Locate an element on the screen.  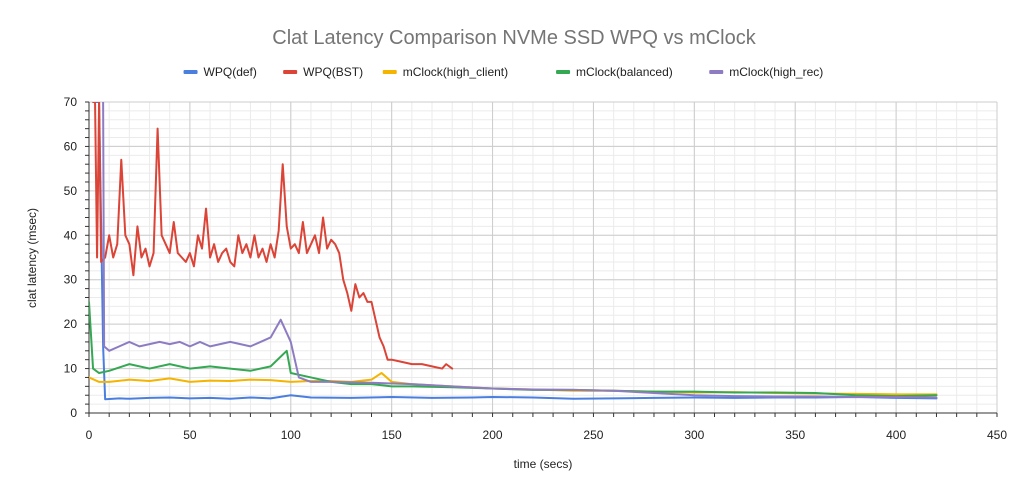
y-tick-label: 10 is located at coordinates (71, 369).